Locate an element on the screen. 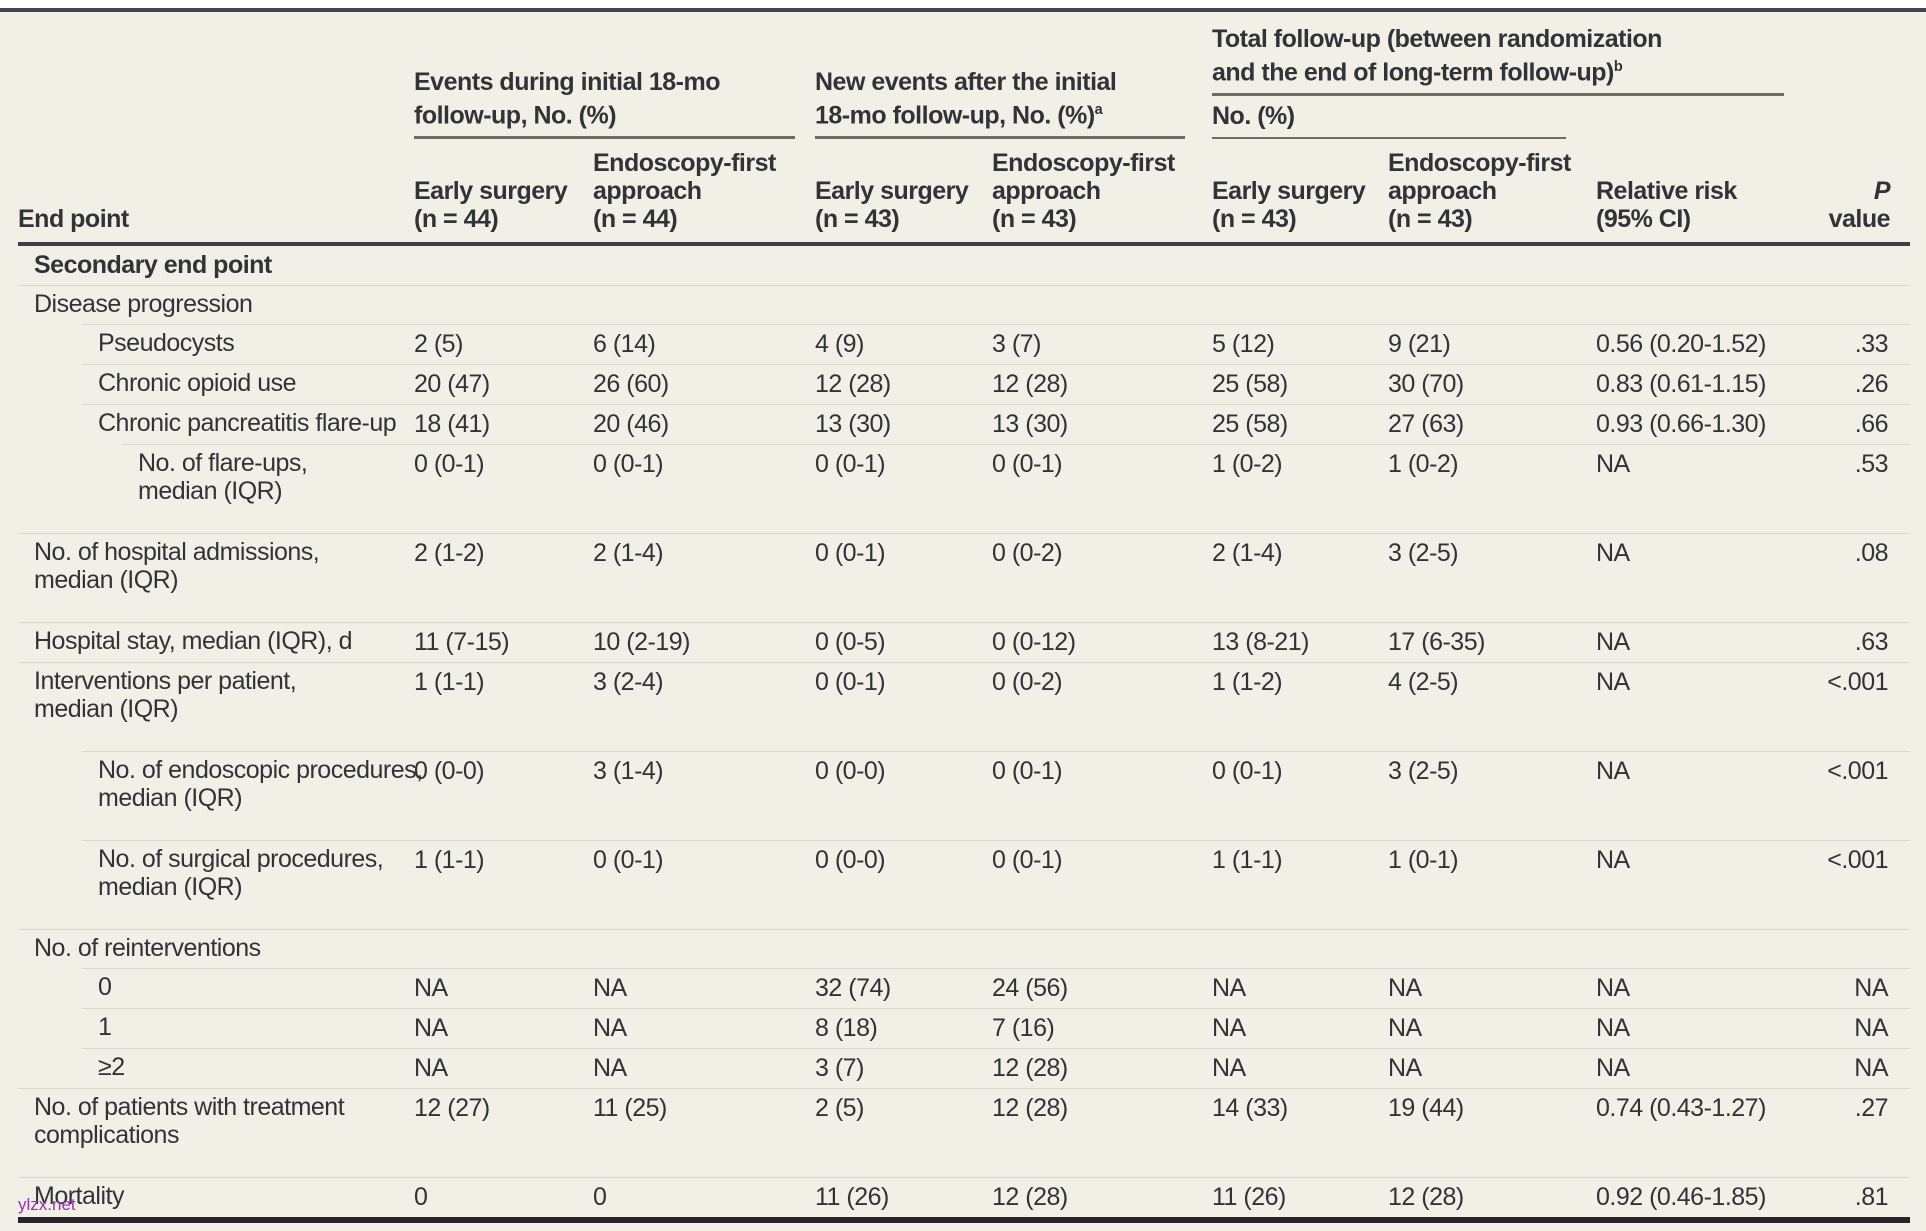 The image size is (1926, 1231). p-value-header: P value is located at coordinates (1868, 129).